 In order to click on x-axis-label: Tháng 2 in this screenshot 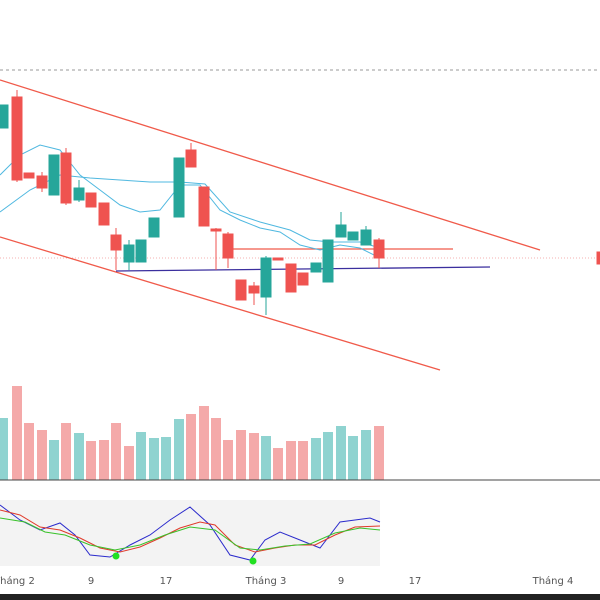, I will do `click(17, 581)`.